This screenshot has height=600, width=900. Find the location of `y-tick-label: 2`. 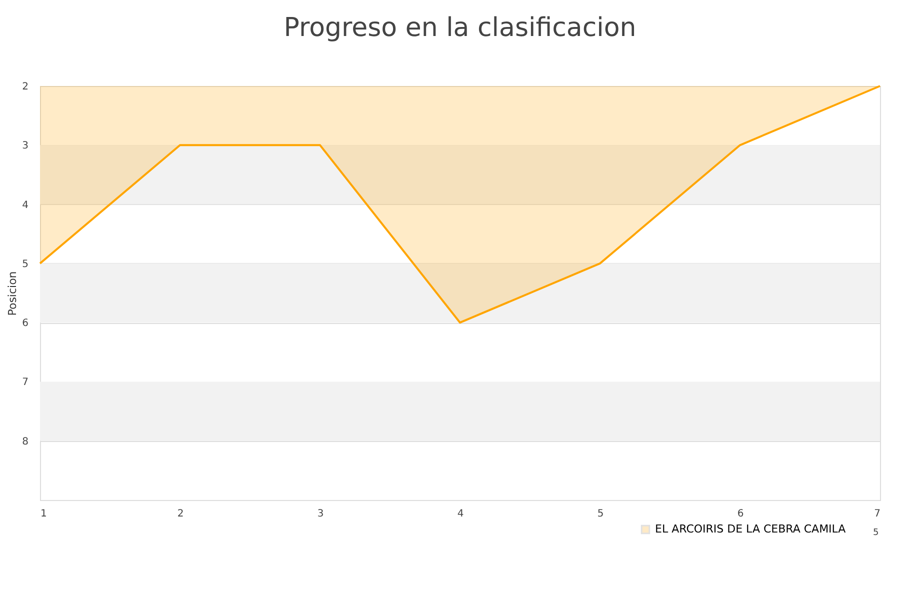

y-tick-label: 2 is located at coordinates (25, 87).